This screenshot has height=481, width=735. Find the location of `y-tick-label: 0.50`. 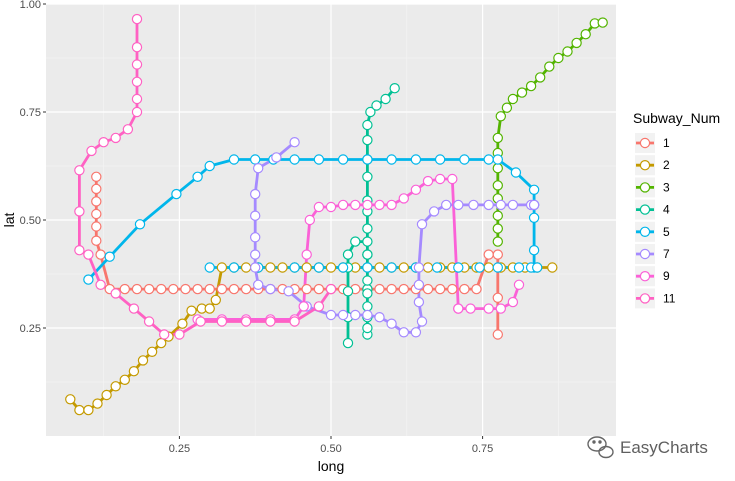

y-tick-label: 0.50 is located at coordinates (30, 221).